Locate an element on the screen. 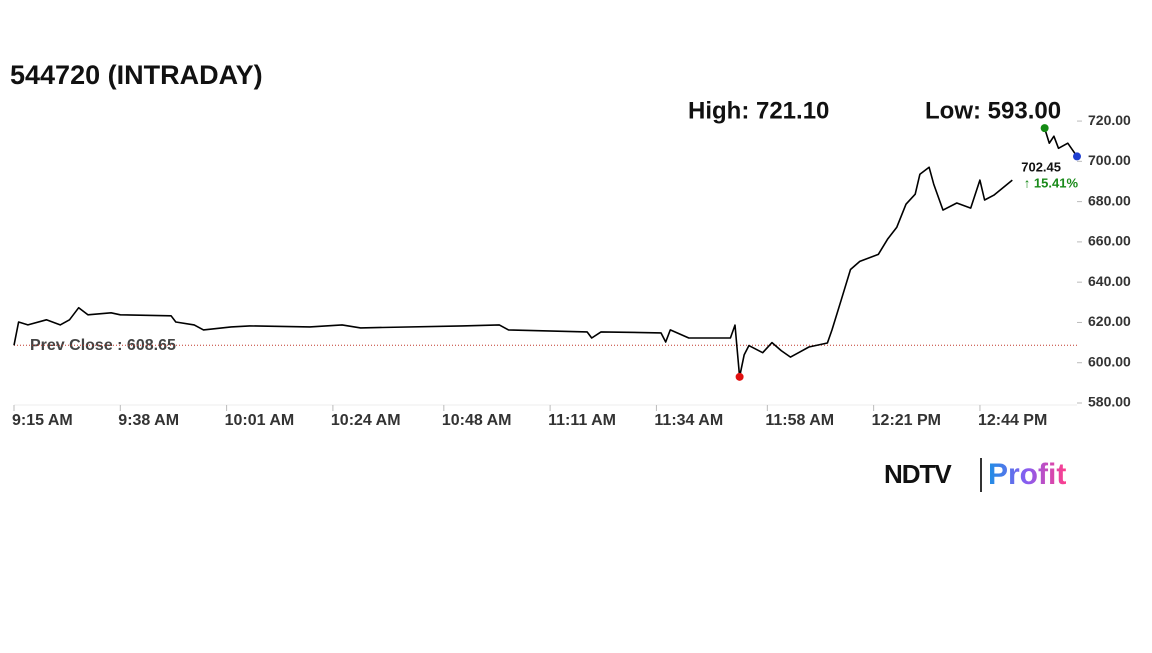 Image resolution: width=1152 pixels, height=653 pixels. x-tick-label: 11:11 AM is located at coordinates (582, 420).